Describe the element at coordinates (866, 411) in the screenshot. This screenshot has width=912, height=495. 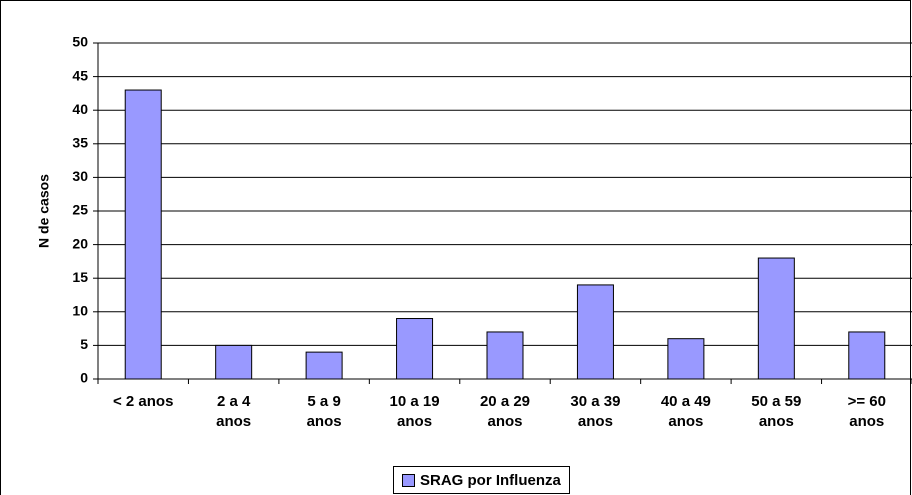
I see `x-tick-label: >= 60 anos` at that location.